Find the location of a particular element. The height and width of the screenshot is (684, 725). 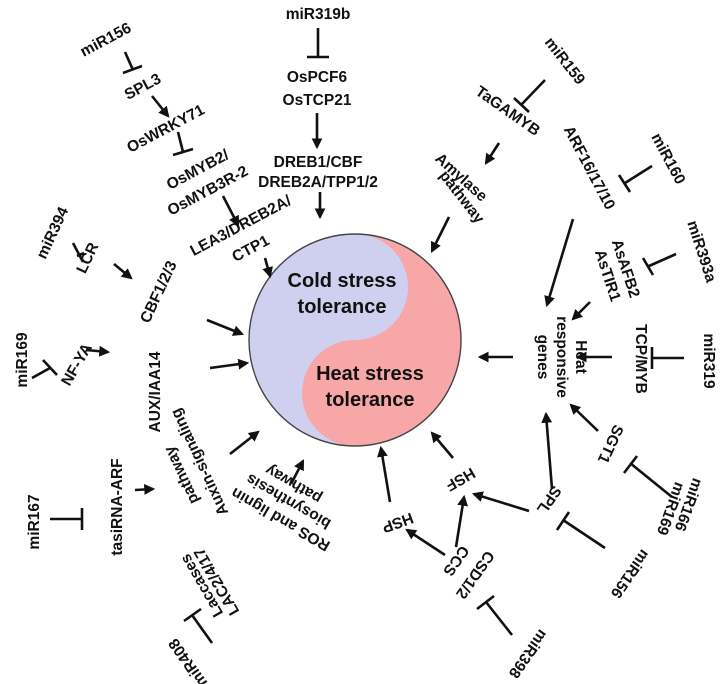

arrow-hsp-center is located at coordinates (384, 474).